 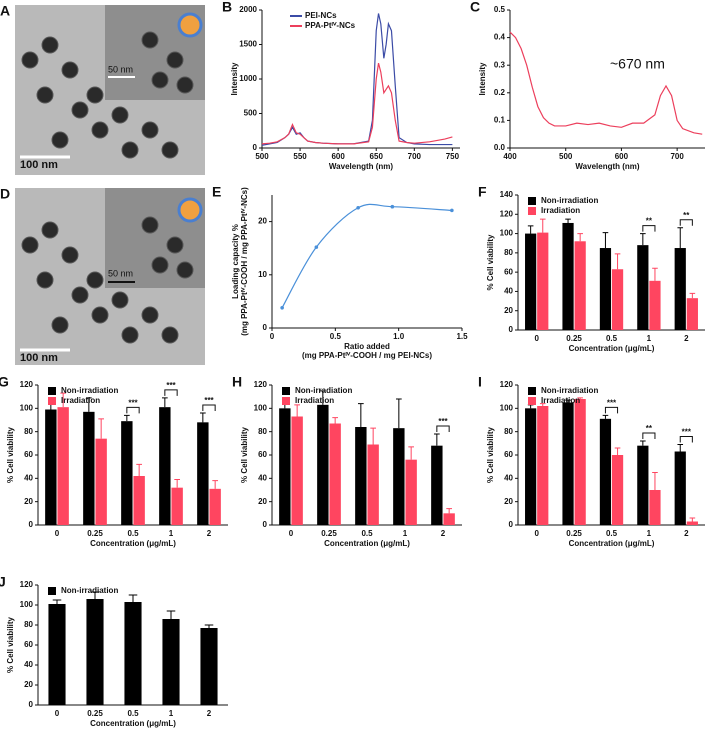 What do you see at coordinates (482, 192) in the screenshot?
I see `panel-label: F` at bounding box center [482, 192].